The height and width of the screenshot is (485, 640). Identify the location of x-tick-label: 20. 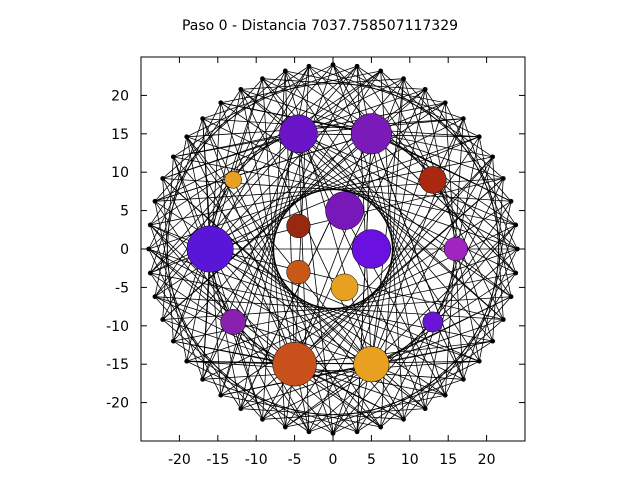
(487, 460).